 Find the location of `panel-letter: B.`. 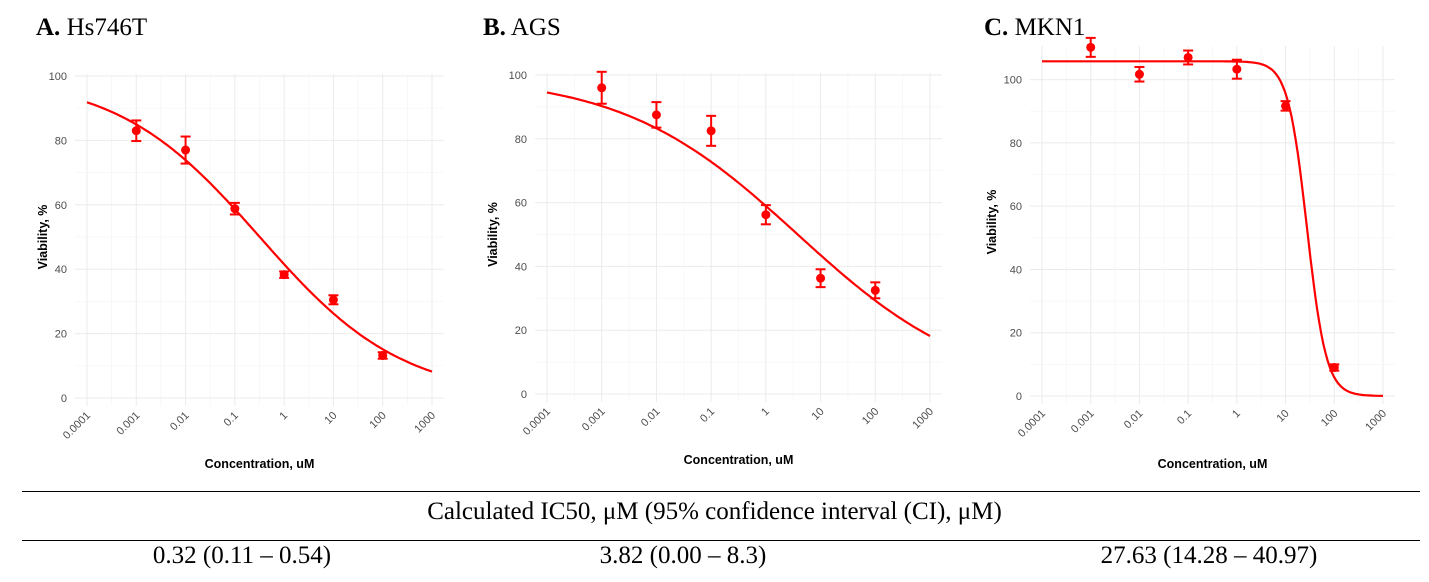

panel-letter: B. is located at coordinates (494, 27).